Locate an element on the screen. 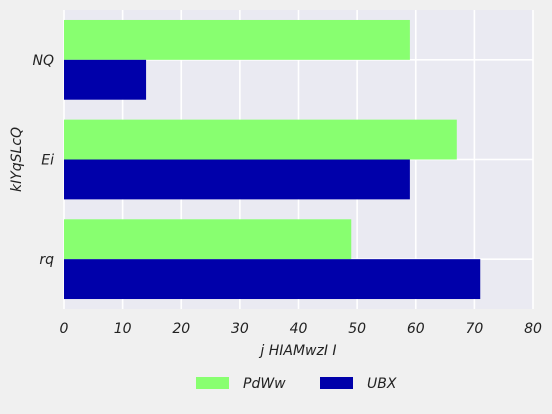 Image resolution: width=552 pixels, height=414 pixels. x-tick-label: 30 is located at coordinates (240, 329).